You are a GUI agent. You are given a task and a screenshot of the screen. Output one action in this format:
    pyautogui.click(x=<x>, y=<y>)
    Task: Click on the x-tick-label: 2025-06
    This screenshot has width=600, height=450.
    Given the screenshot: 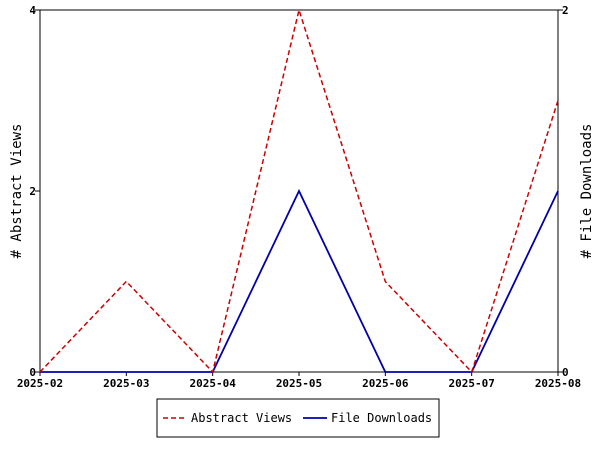 What is the action you would take?
    pyautogui.click(x=385, y=383)
    